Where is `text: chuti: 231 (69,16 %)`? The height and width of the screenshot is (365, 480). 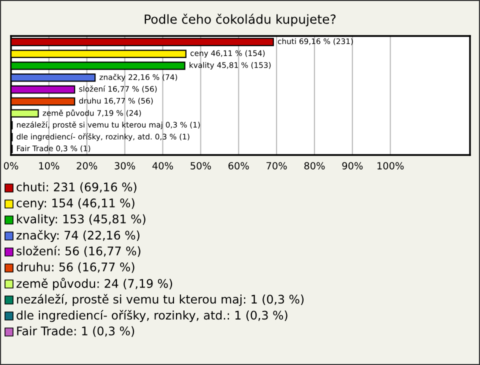 text: chuti: 231 (69,16 %) is located at coordinates (76, 187).